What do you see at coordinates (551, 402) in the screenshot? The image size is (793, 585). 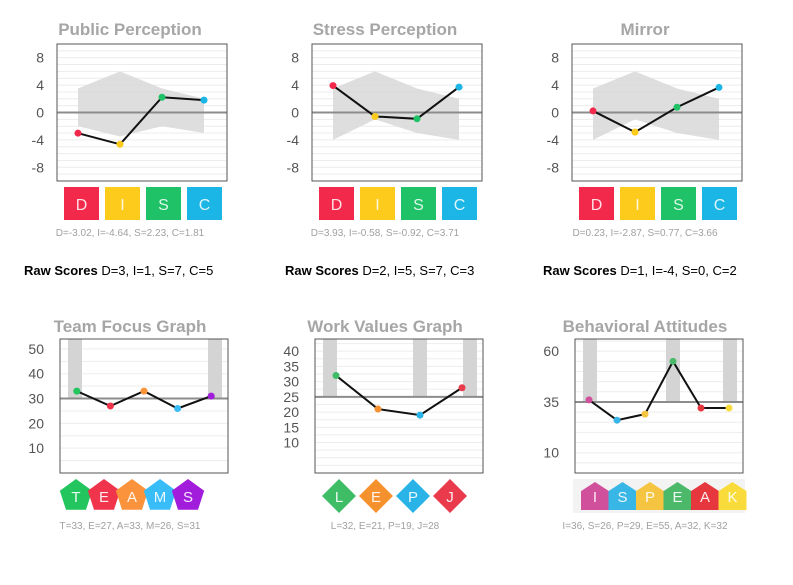 I see `y-tick-label: 35` at bounding box center [551, 402].